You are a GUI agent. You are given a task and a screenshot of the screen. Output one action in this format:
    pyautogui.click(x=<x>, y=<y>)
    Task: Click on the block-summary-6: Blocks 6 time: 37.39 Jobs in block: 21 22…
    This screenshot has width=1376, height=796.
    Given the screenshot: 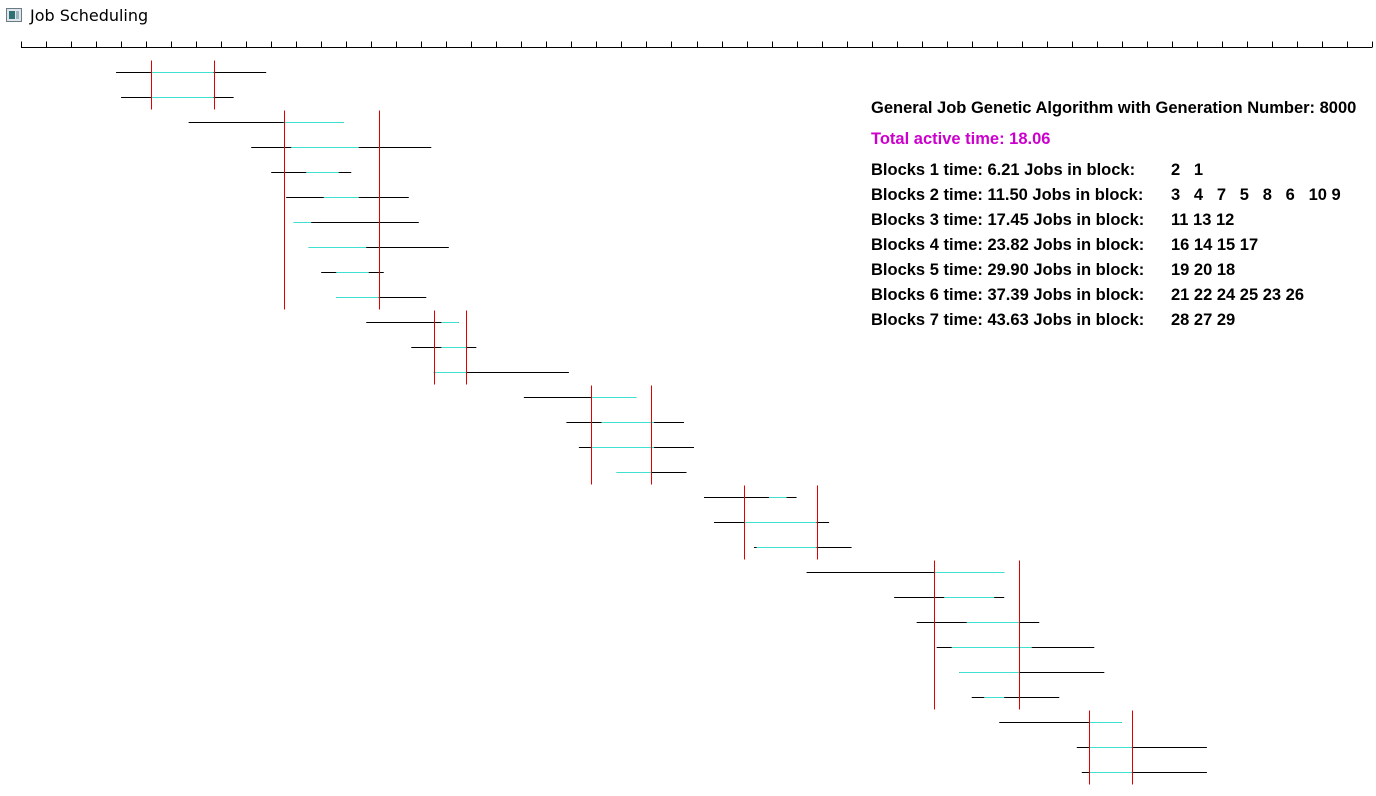 What is the action you would take?
    pyautogui.click(x=1087, y=295)
    